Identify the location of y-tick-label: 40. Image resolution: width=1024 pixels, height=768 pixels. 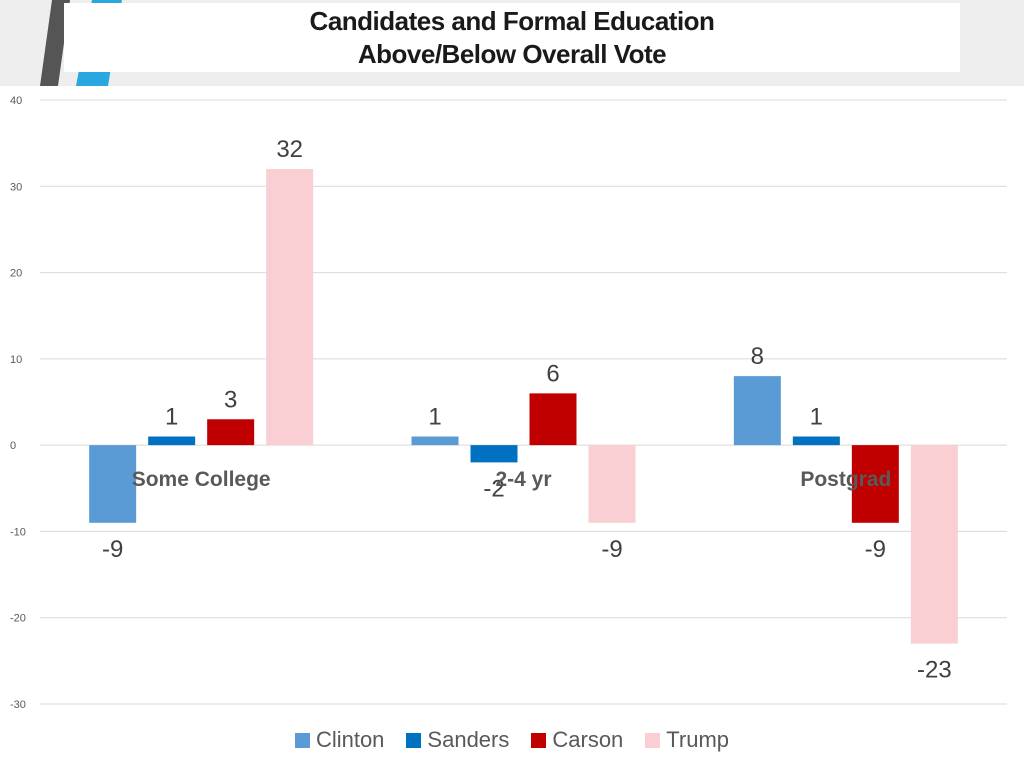
(16, 101).